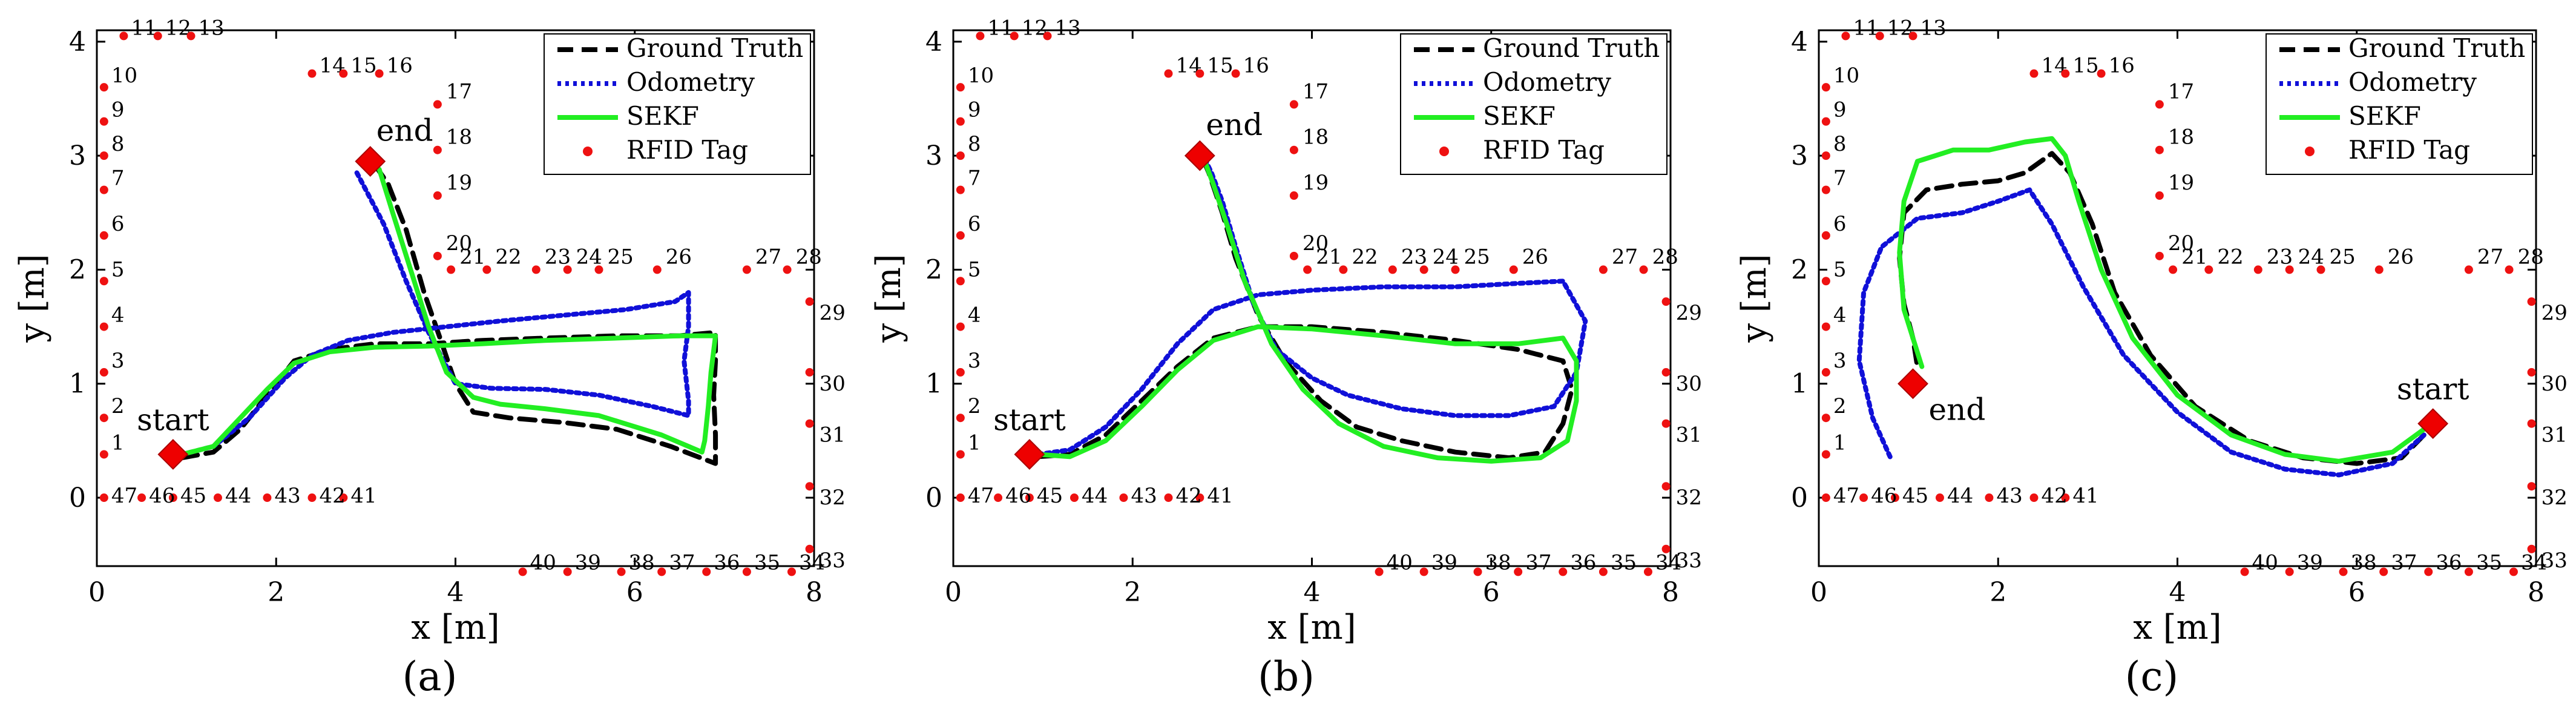 The image size is (2576, 709). What do you see at coordinates (1220, 496) in the screenshot?
I see `rfid-tag-label: 41` at bounding box center [1220, 496].